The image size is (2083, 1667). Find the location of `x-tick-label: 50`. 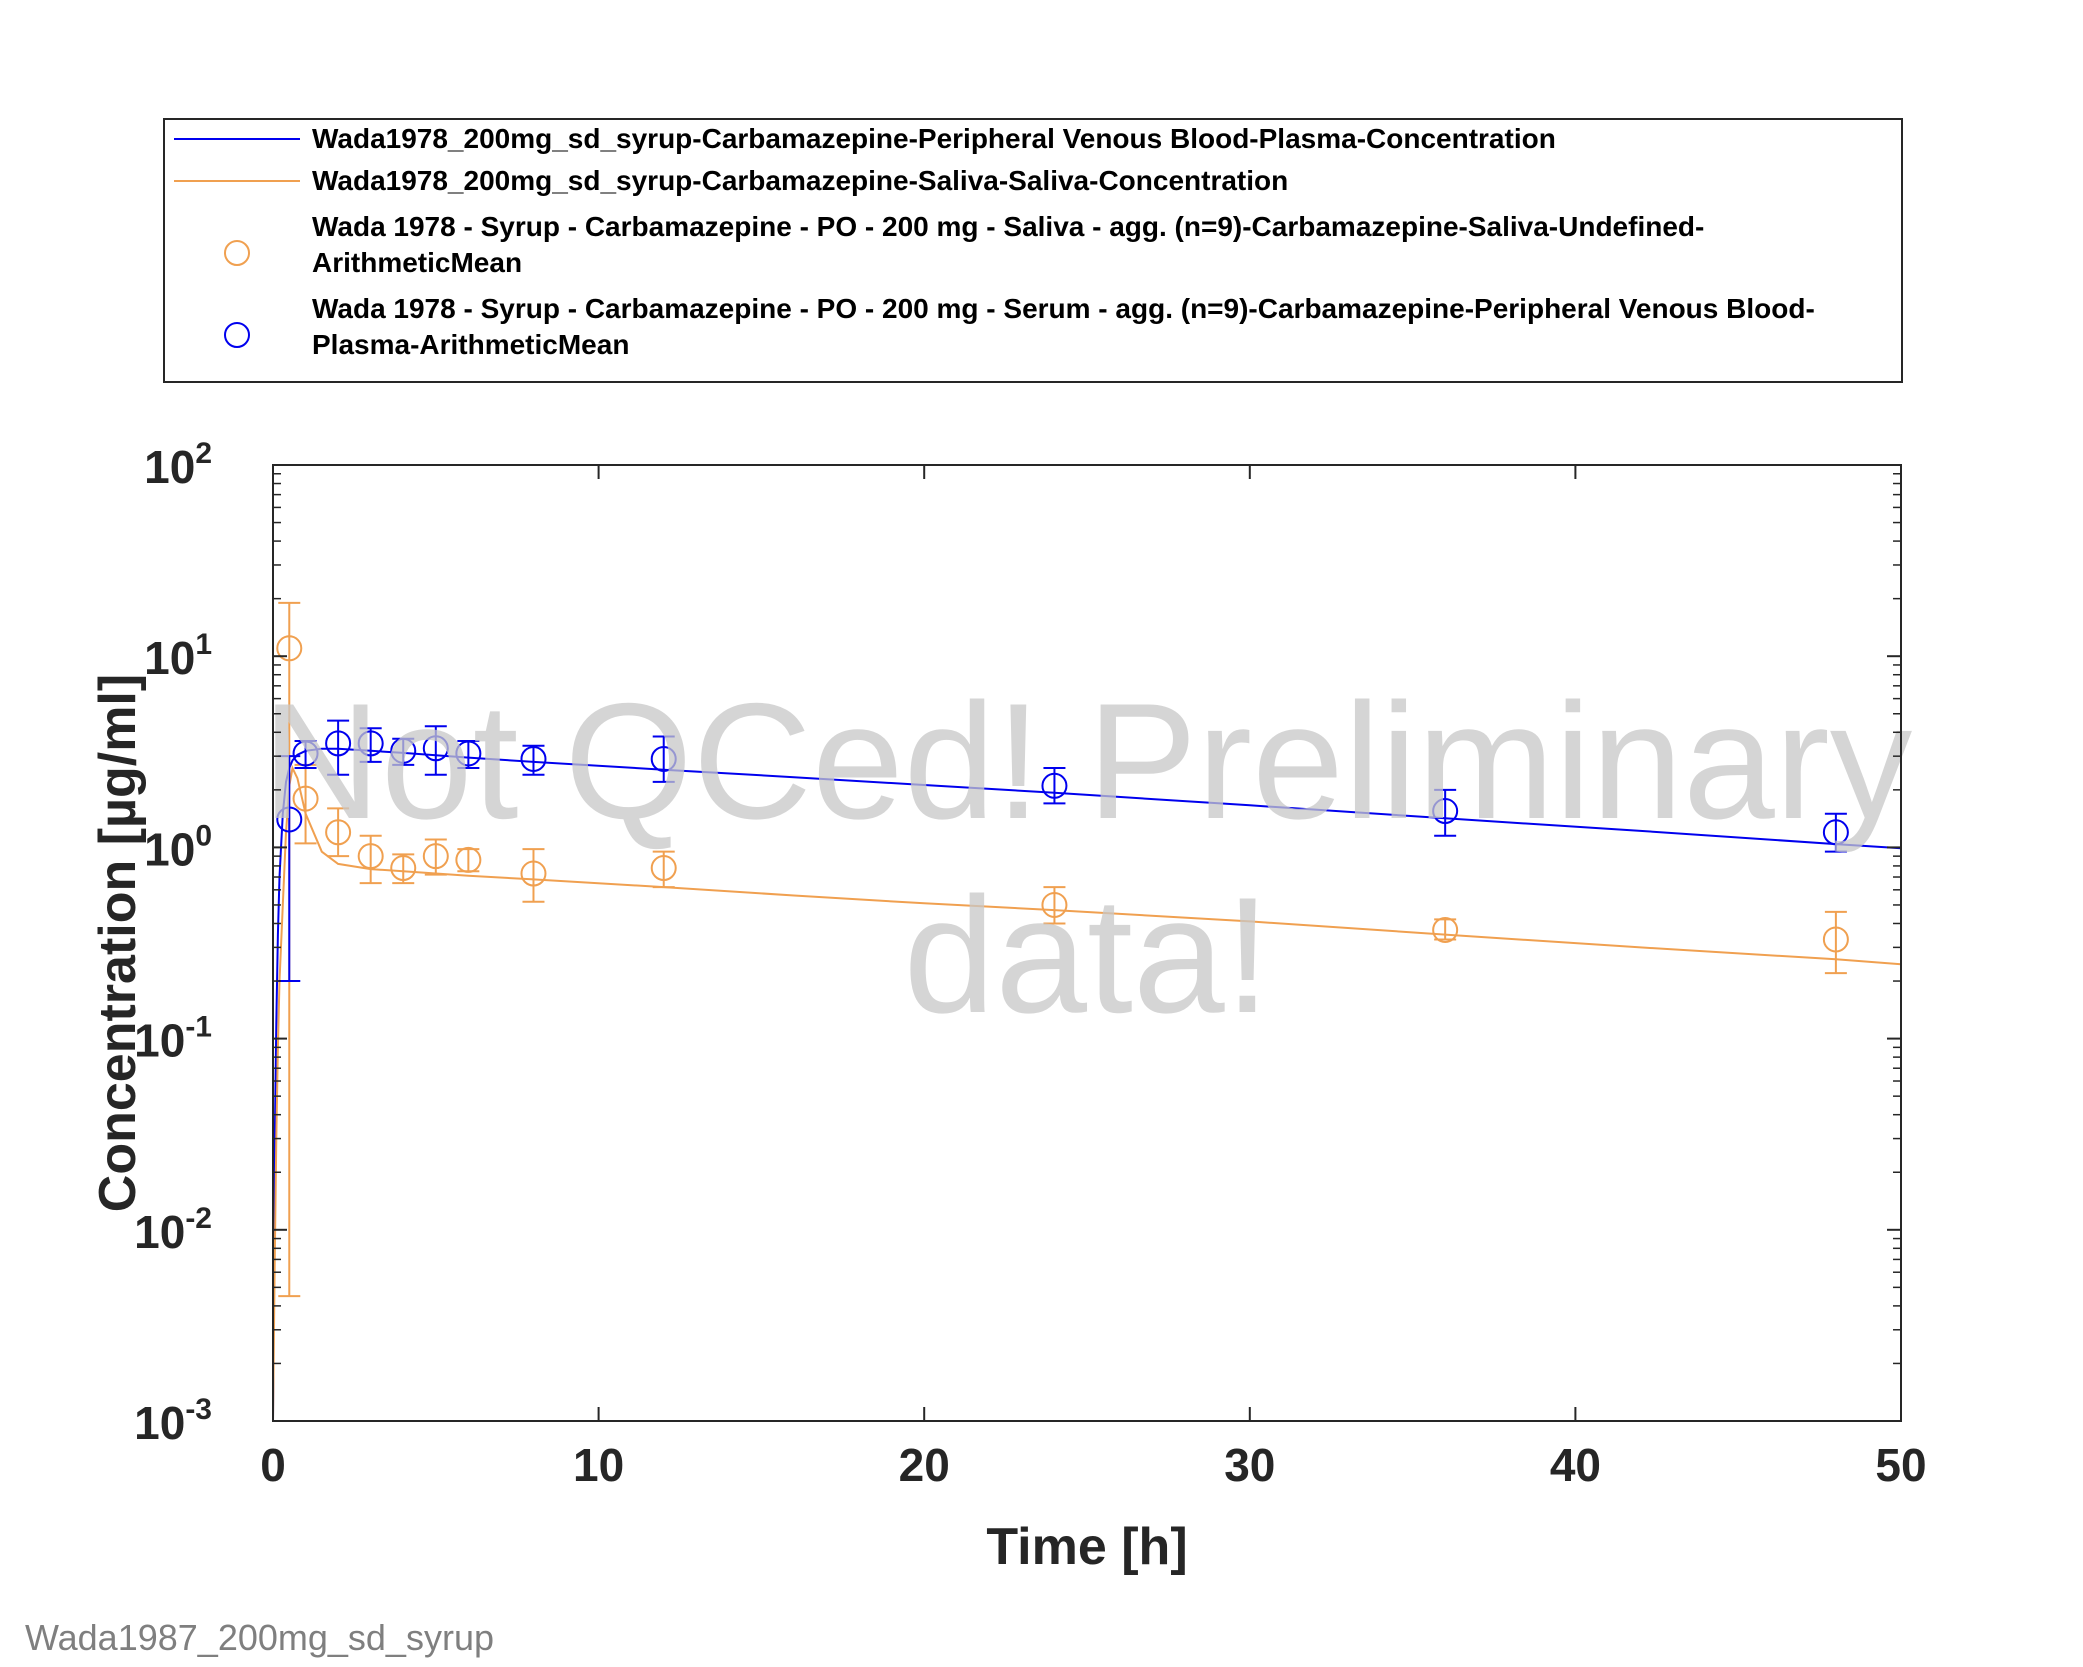

x-tick-label: 50 is located at coordinates (1900, 1465).